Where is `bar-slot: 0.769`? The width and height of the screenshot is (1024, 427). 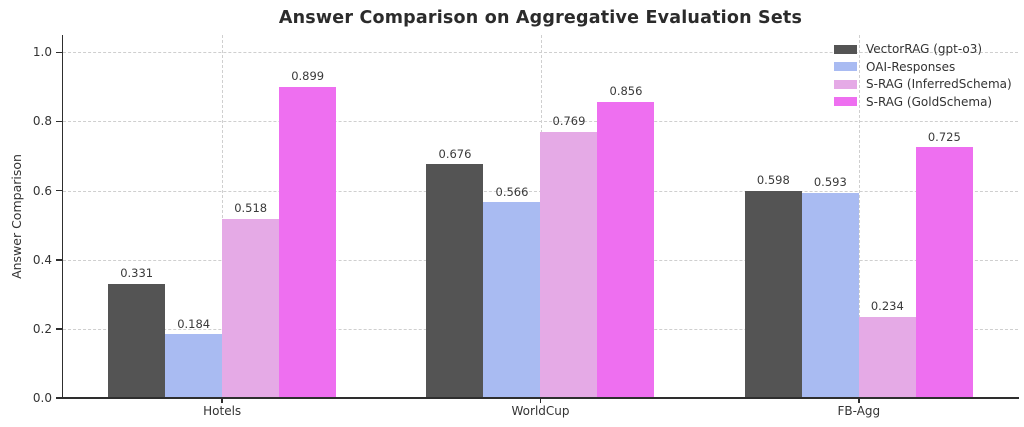
bar-slot: 0.769 is located at coordinates (569, 216).